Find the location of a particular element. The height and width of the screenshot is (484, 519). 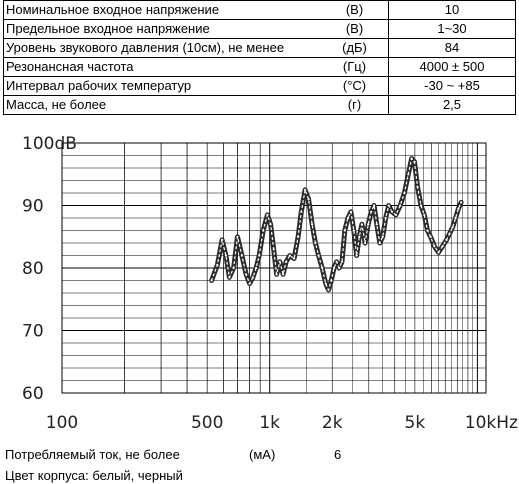

x-tick-label: 100 is located at coordinates (62, 423).